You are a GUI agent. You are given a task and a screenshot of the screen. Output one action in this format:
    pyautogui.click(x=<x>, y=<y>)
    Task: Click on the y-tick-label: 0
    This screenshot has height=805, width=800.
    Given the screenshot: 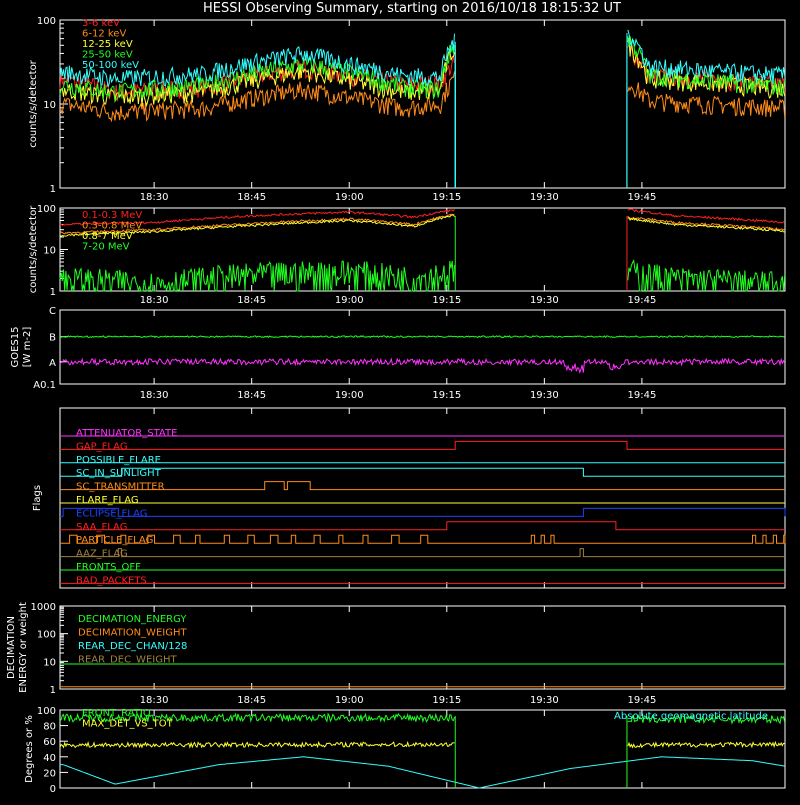 What is the action you would take?
    pyautogui.click(x=53, y=789)
    